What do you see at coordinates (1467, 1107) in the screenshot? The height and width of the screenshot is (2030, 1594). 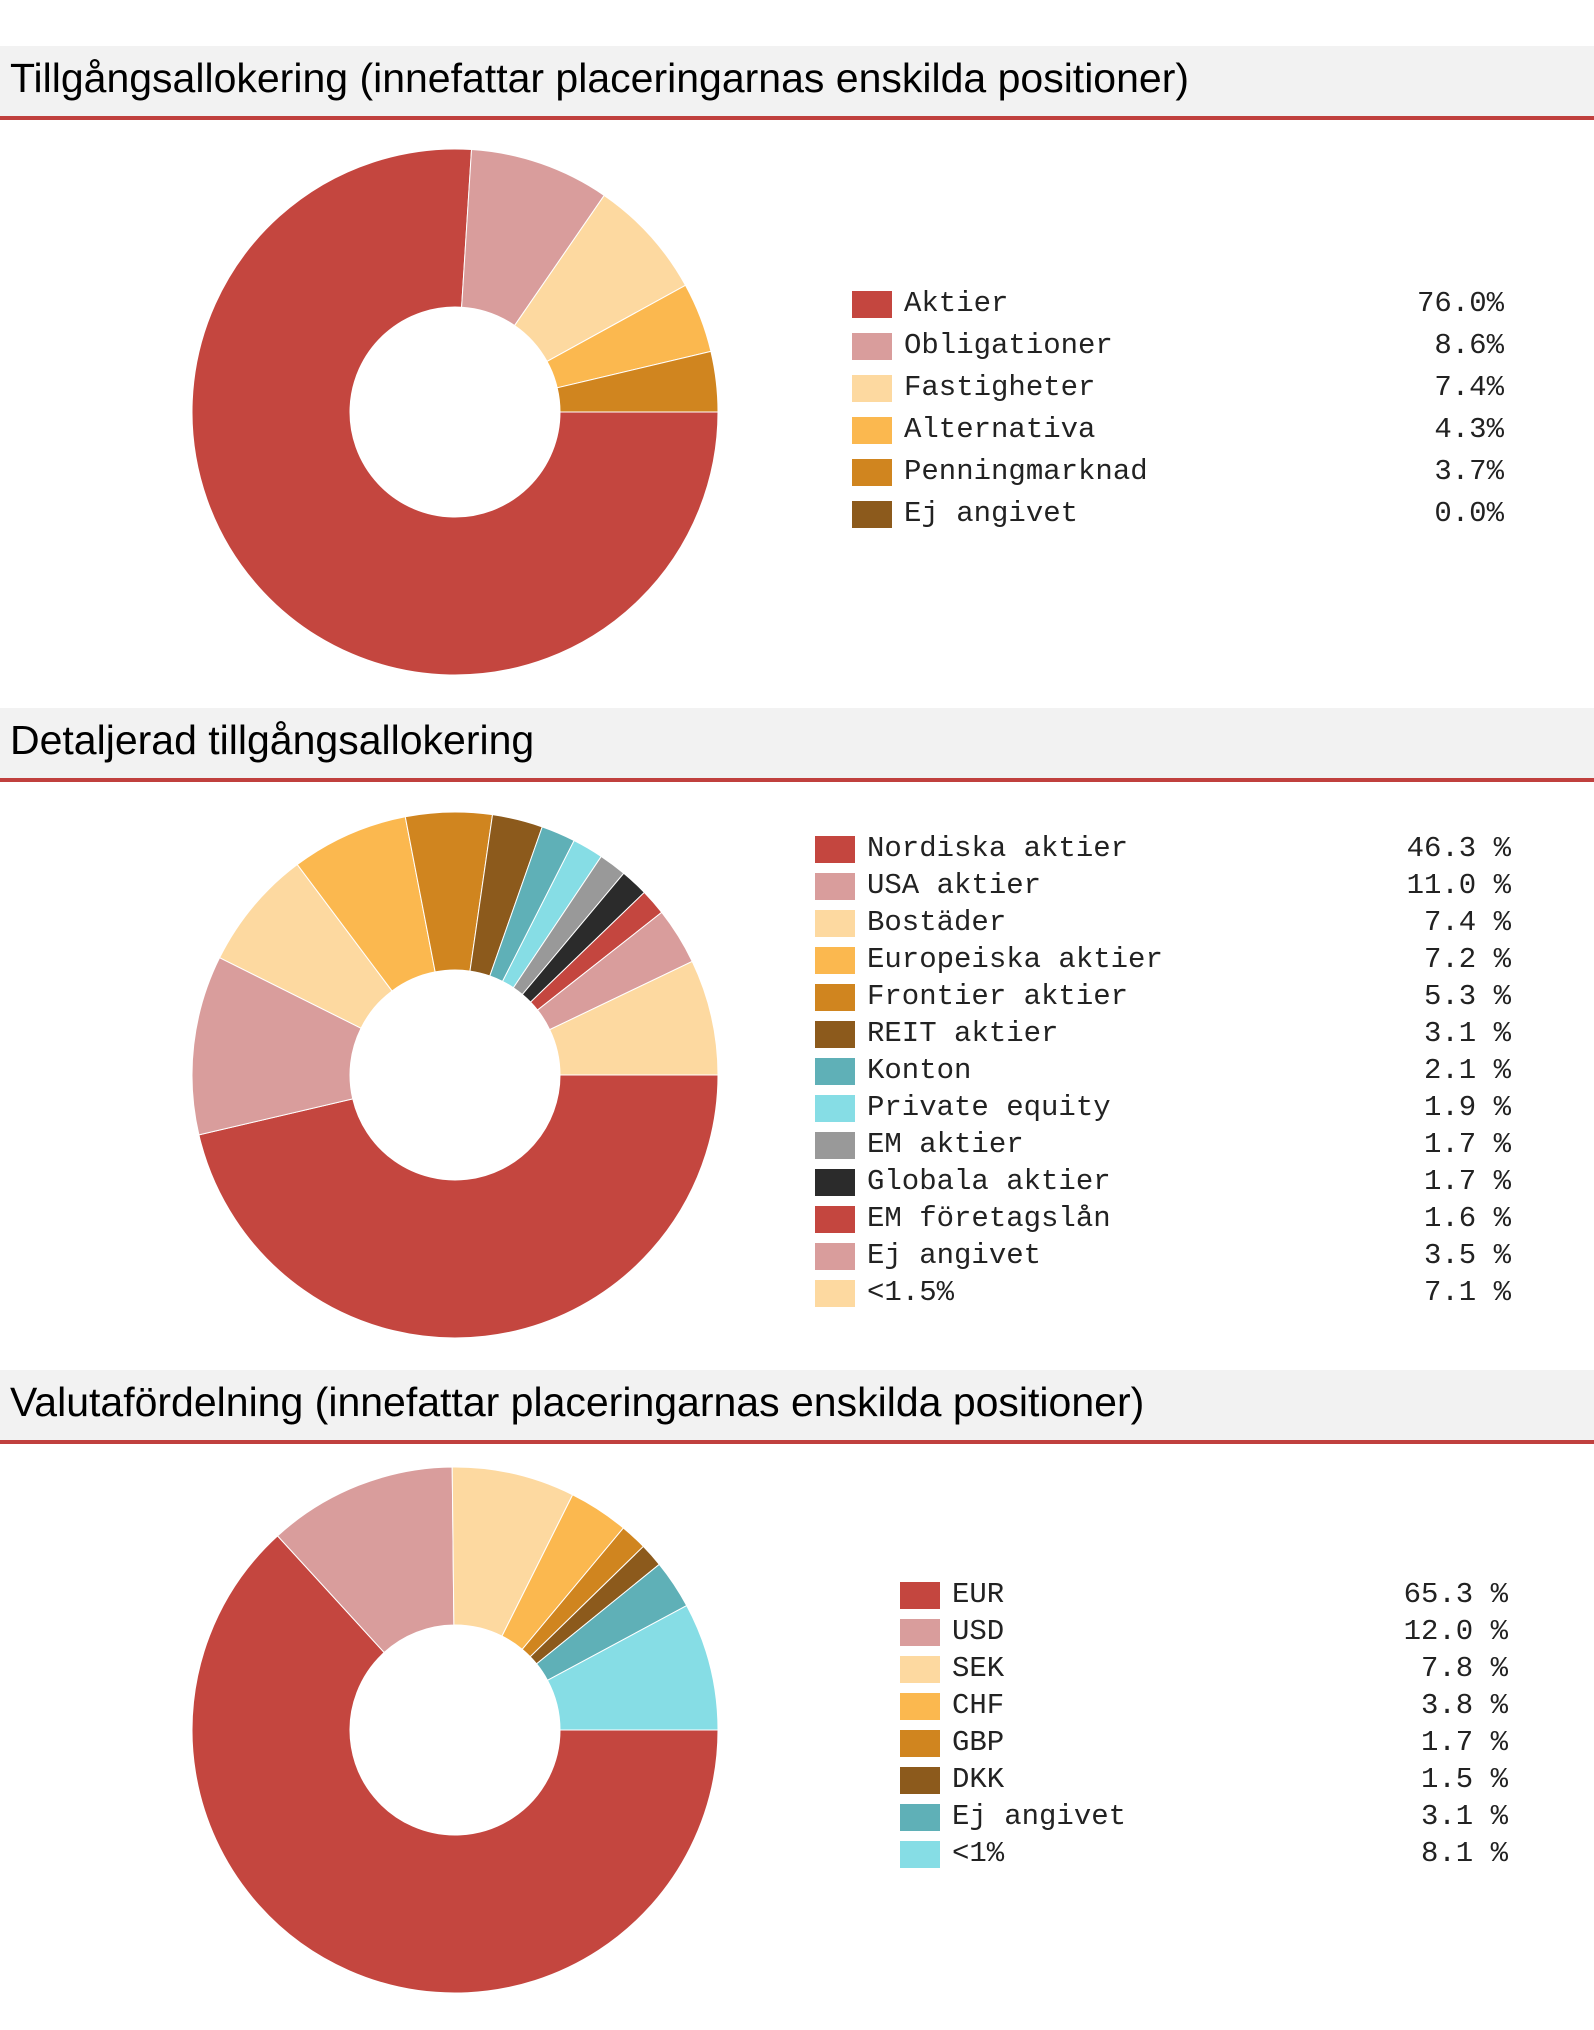 I see `legend-value: 1.9 %` at bounding box center [1467, 1107].